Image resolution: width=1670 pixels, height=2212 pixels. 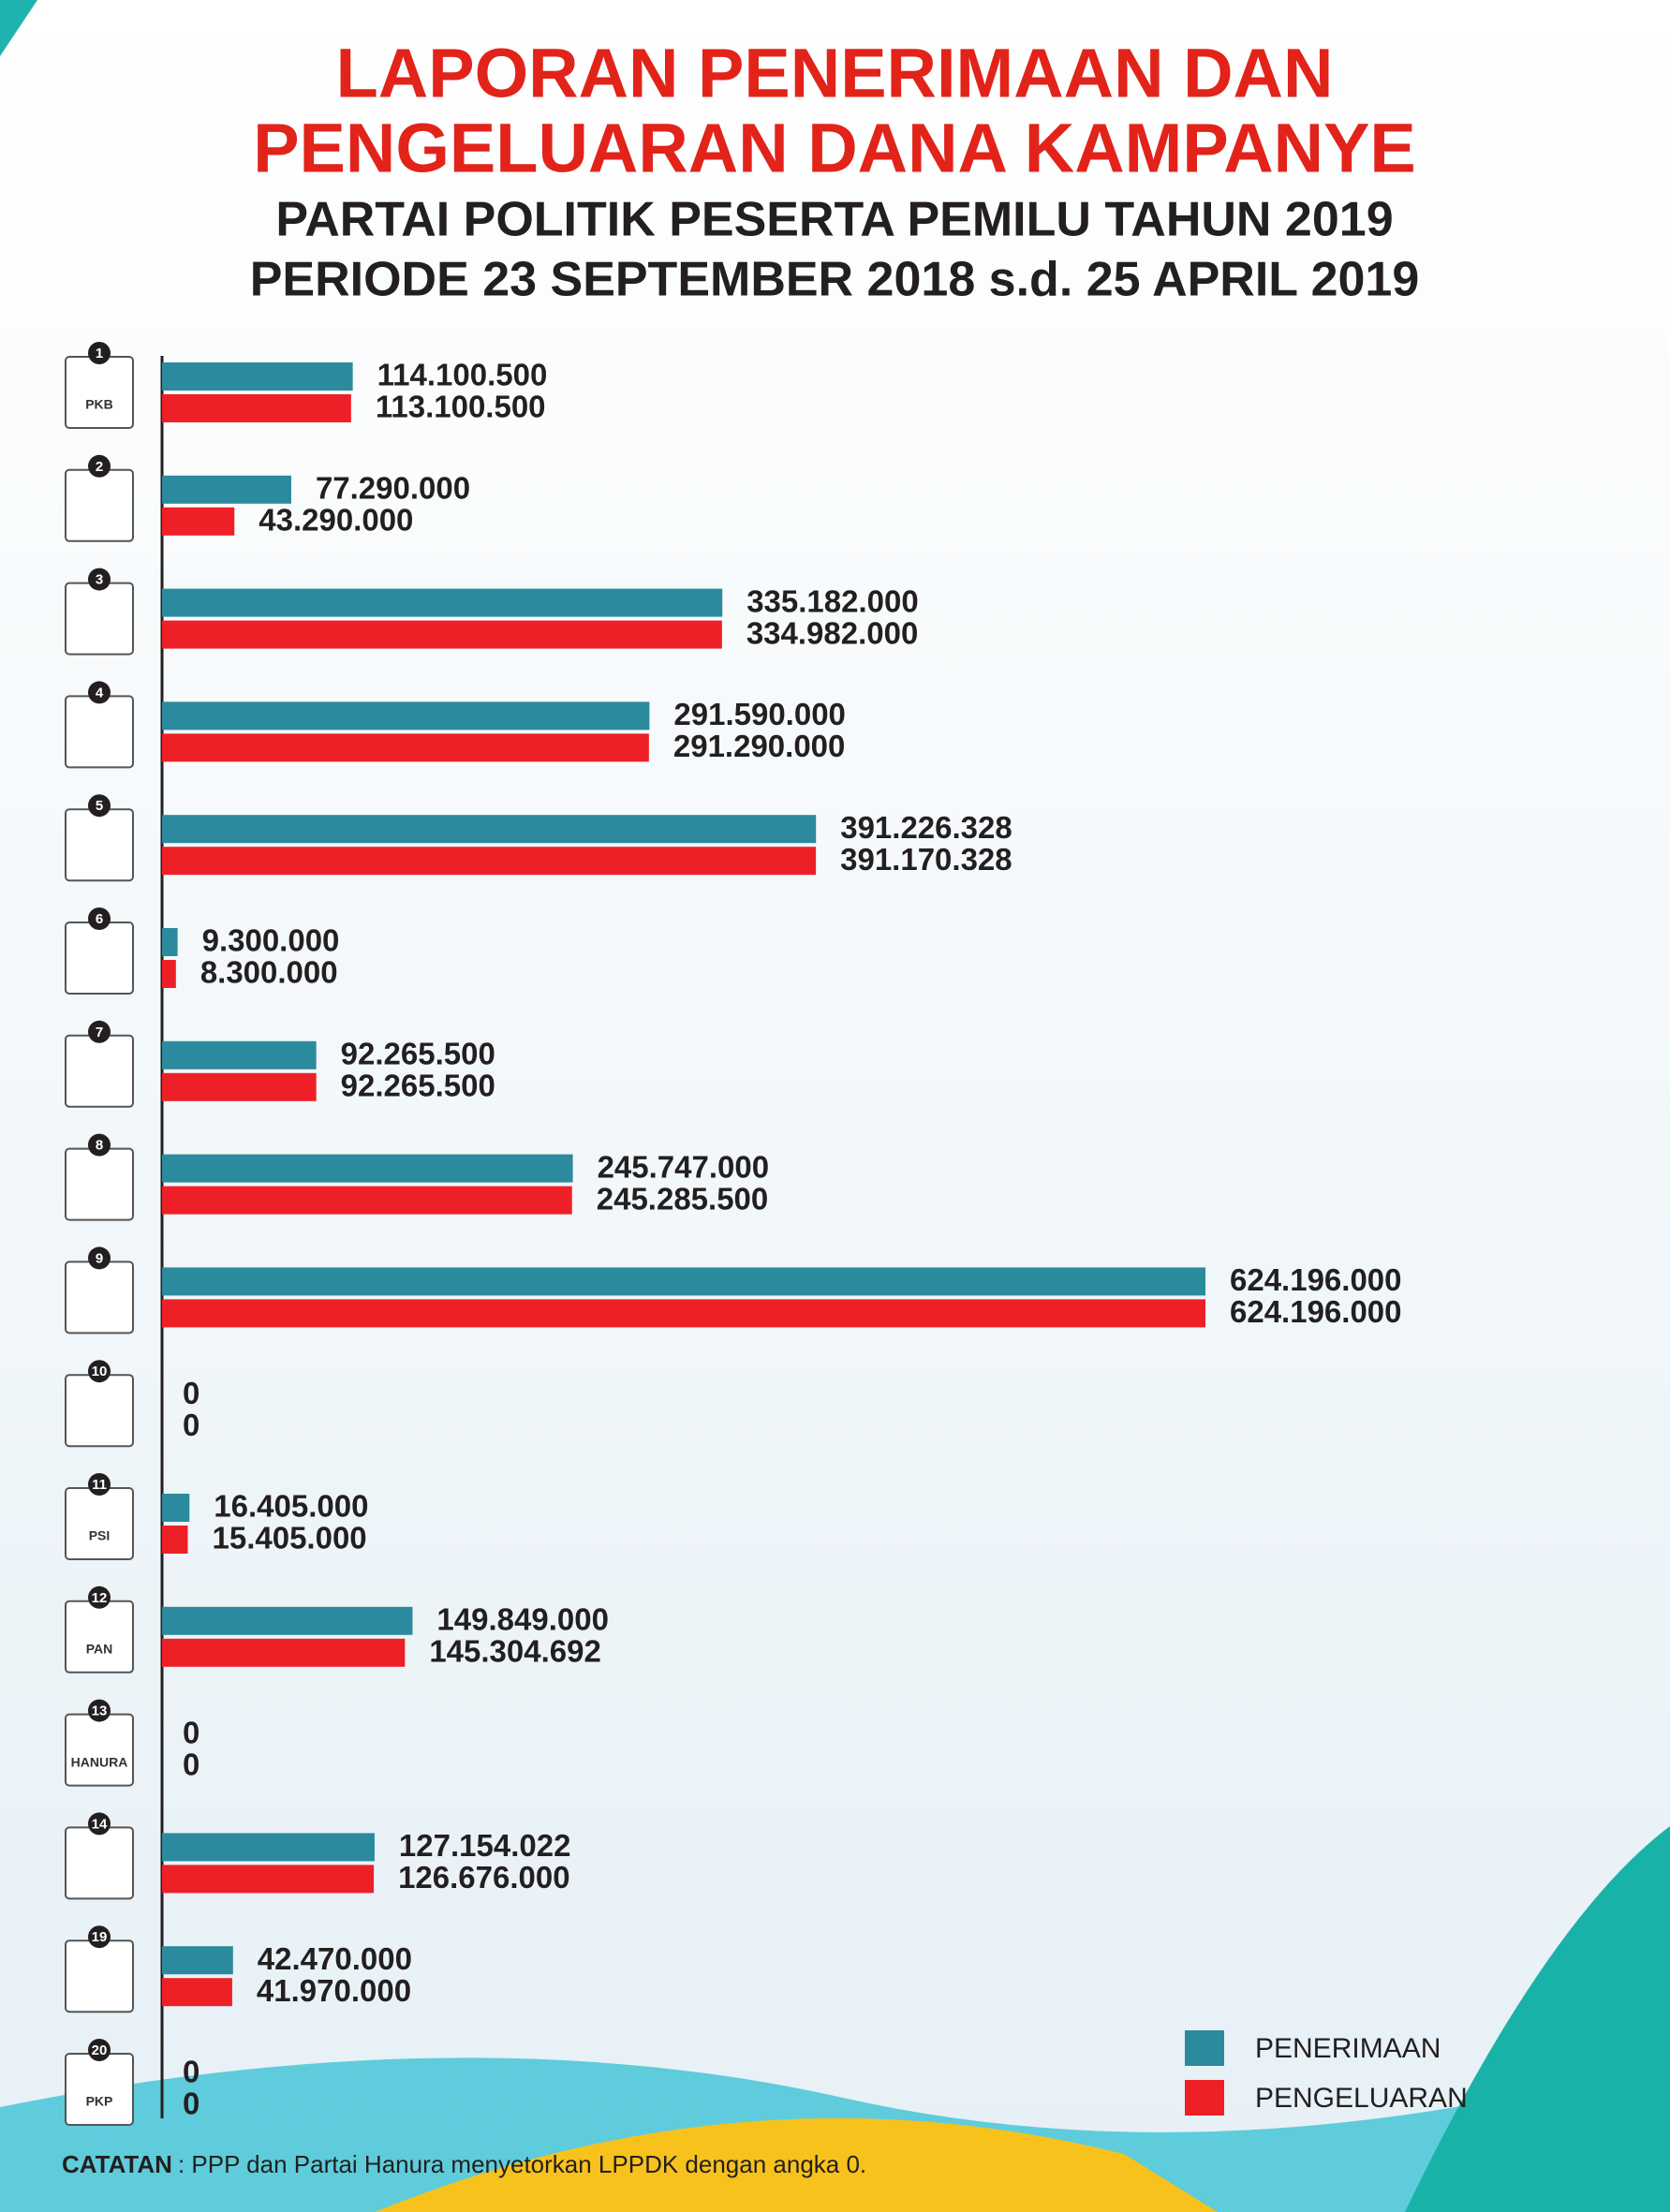 I want to click on party-number: 2, so click(x=99, y=467).